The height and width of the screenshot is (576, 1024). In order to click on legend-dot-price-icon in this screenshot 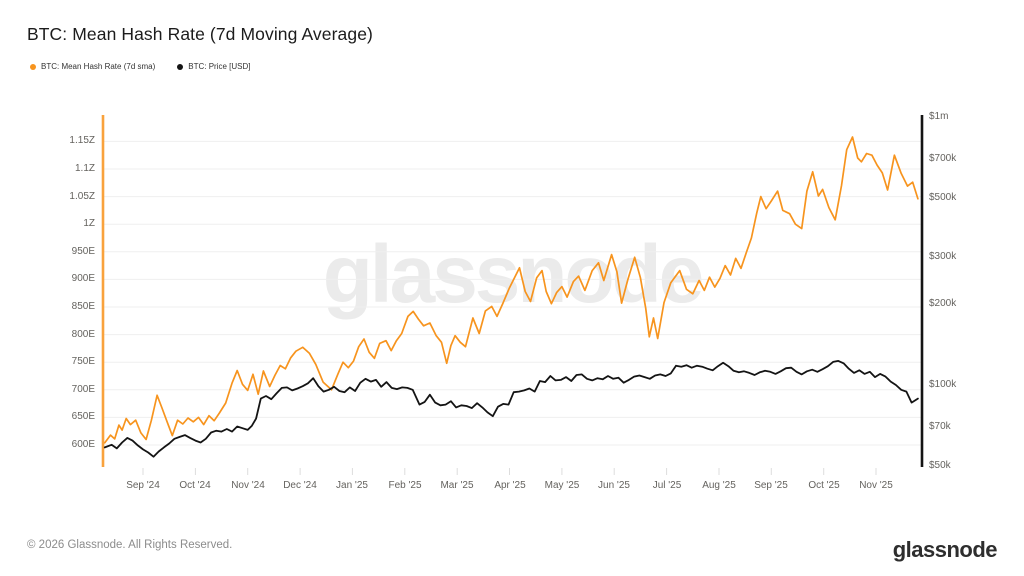, I will do `click(180, 66)`.